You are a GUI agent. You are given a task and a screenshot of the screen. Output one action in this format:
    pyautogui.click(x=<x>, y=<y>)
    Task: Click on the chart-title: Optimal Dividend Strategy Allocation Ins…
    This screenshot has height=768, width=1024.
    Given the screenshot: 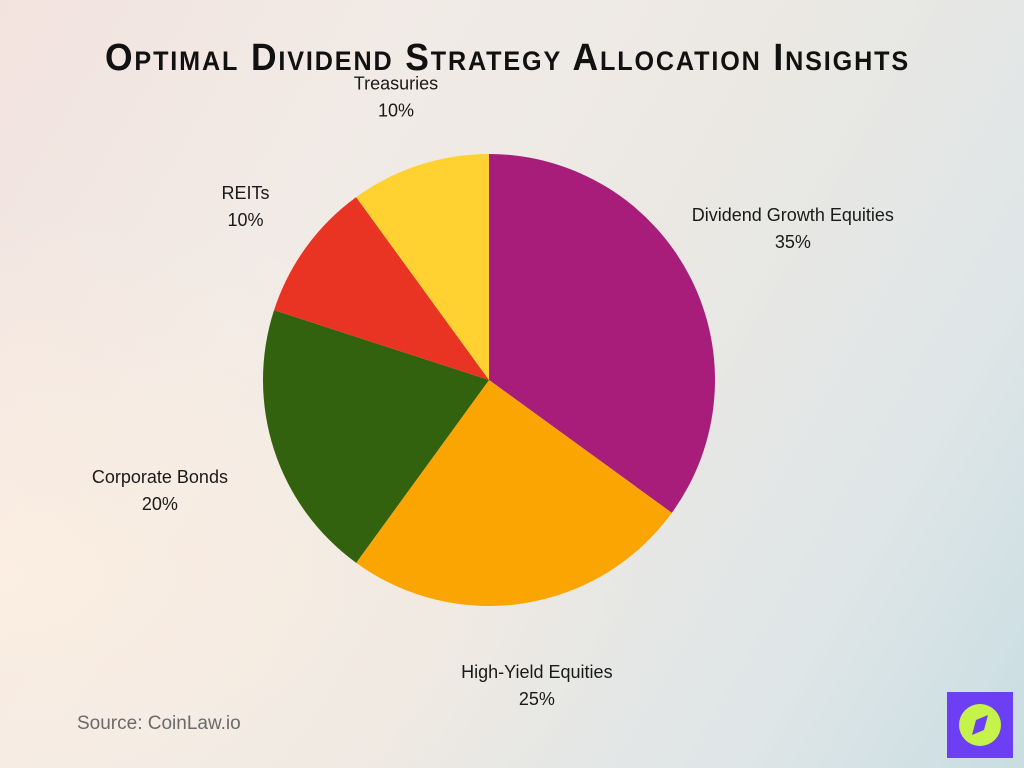 What is the action you would take?
    pyautogui.click(x=507, y=58)
    